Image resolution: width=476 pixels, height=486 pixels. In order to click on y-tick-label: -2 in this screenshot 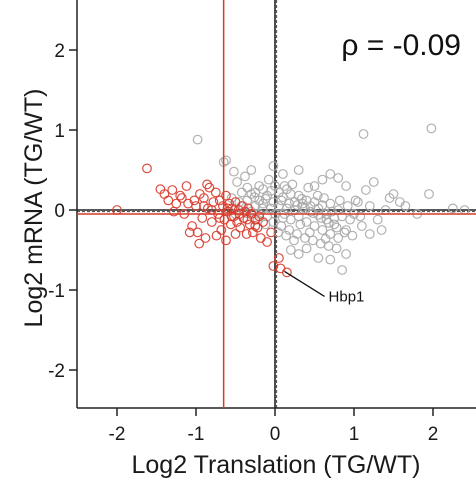, I will do `click(56, 371)`.